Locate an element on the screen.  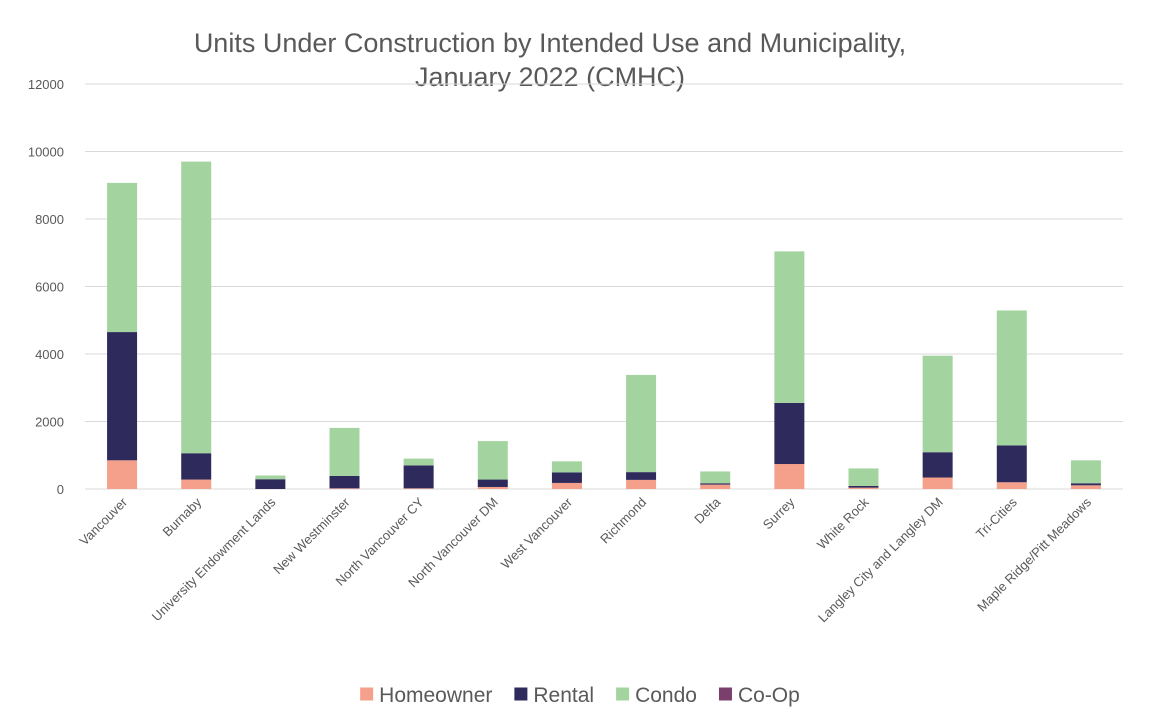
y-tick-label: 12000 is located at coordinates (46, 84).